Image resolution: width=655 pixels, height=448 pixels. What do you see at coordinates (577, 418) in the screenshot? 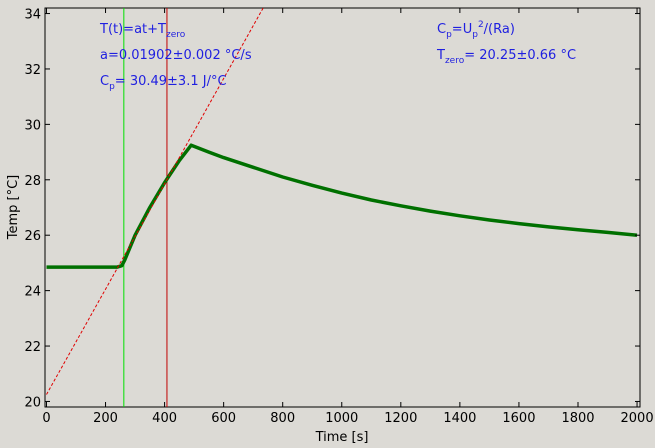
I see `x-tick-label: 1800` at bounding box center [577, 418].